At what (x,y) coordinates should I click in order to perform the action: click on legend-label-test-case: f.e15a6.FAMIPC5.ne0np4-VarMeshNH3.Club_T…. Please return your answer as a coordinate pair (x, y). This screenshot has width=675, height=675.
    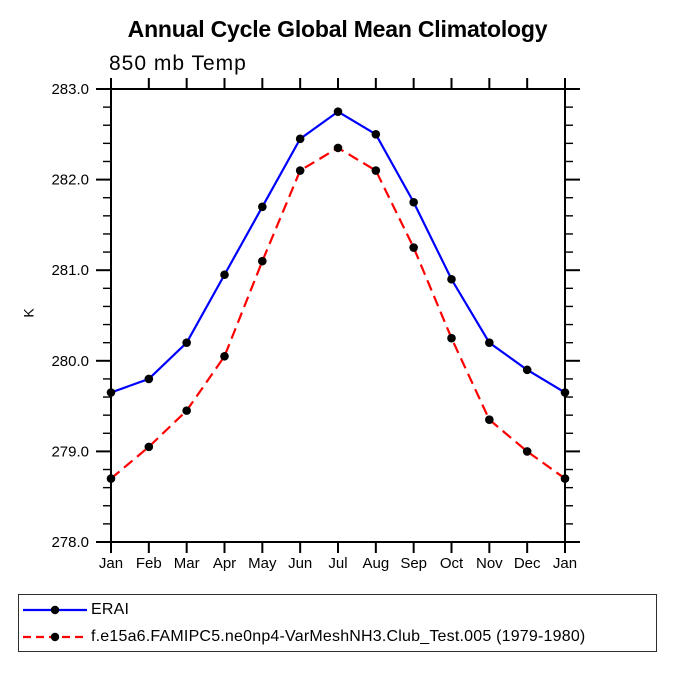
    Looking at the image, I should click on (338, 636).